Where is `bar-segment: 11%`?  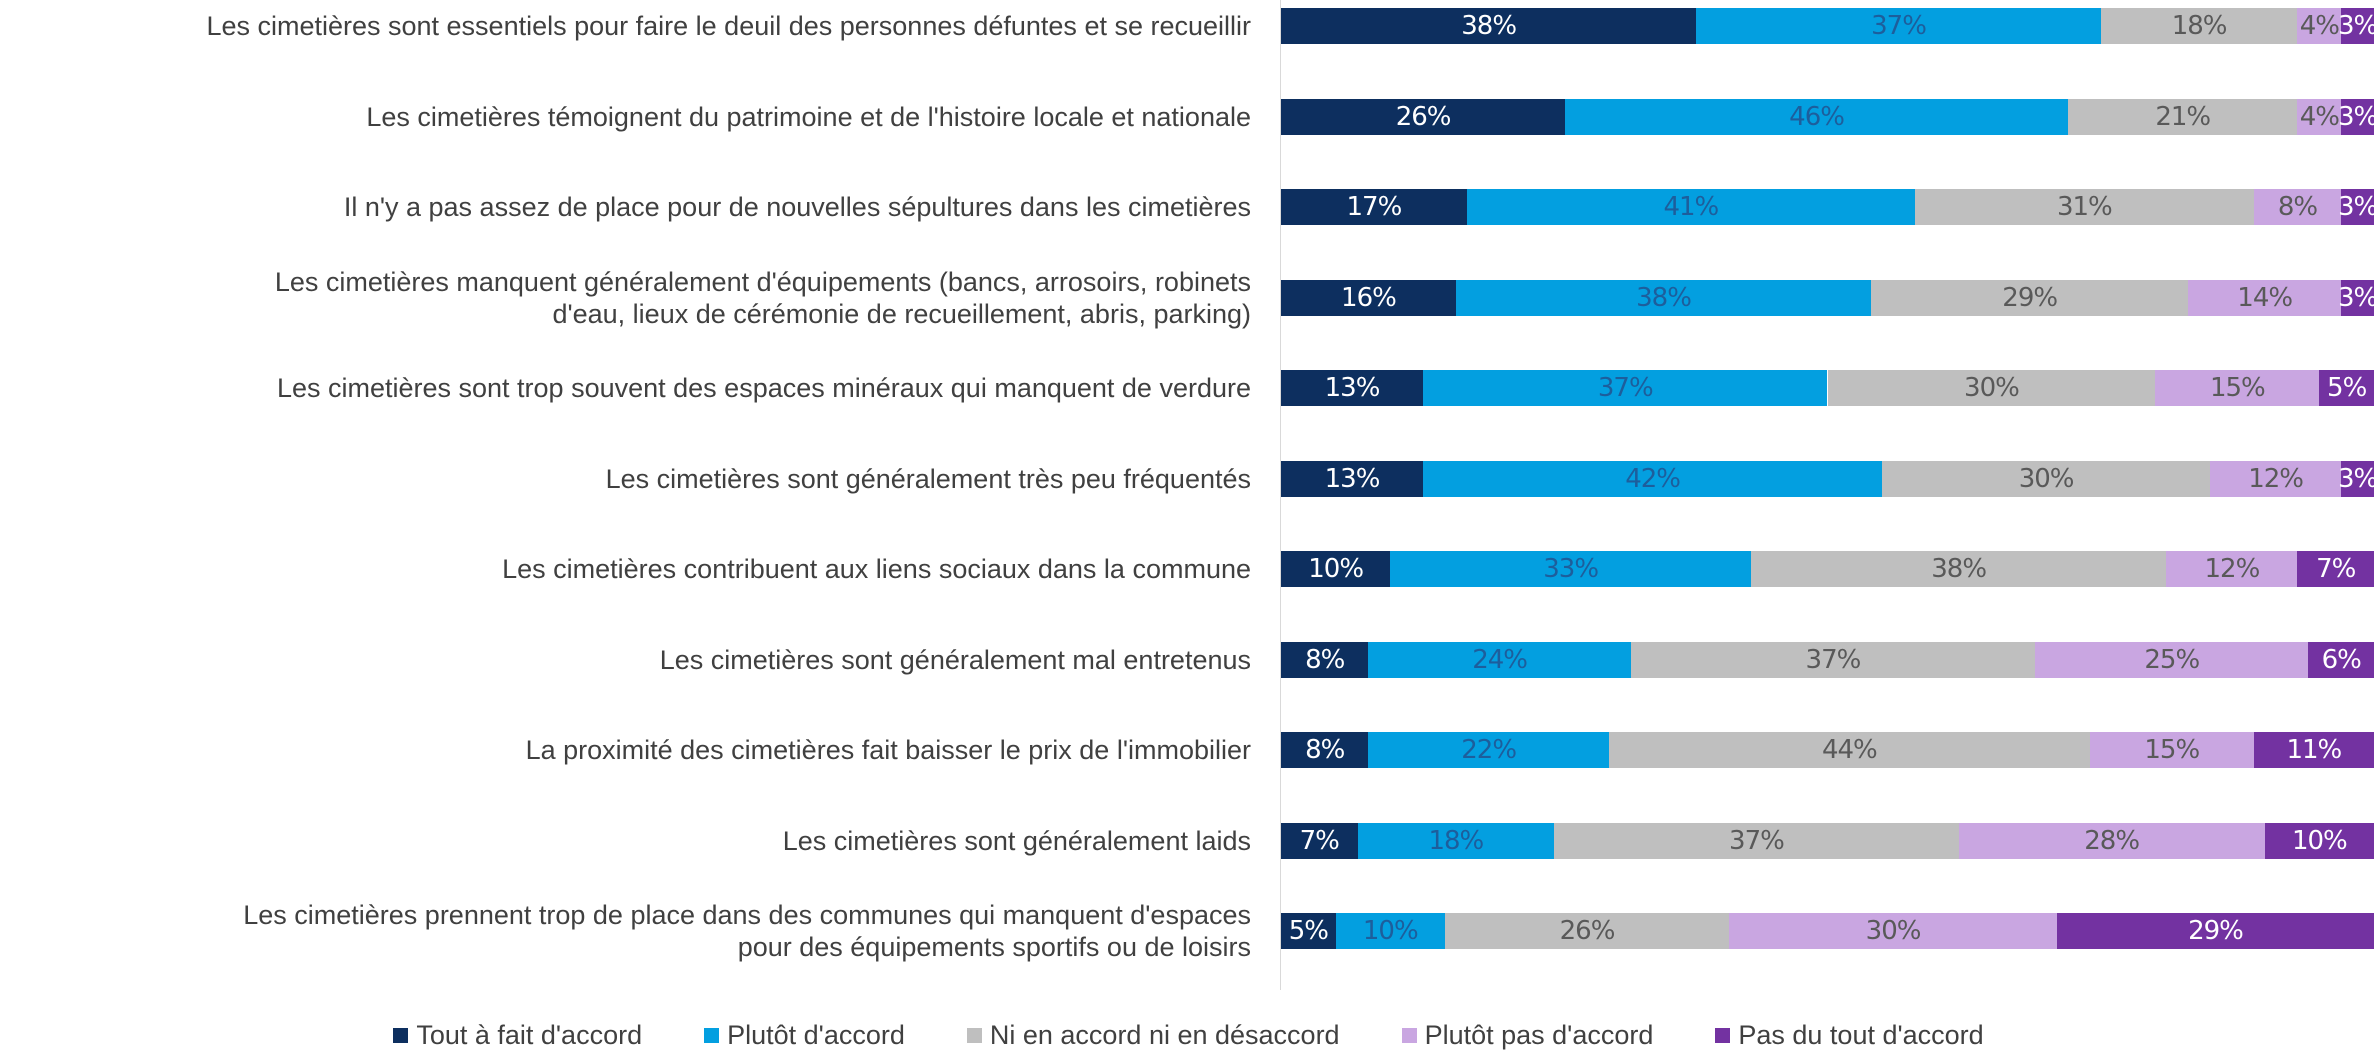 bar-segment: 11% is located at coordinates (2313, 750).